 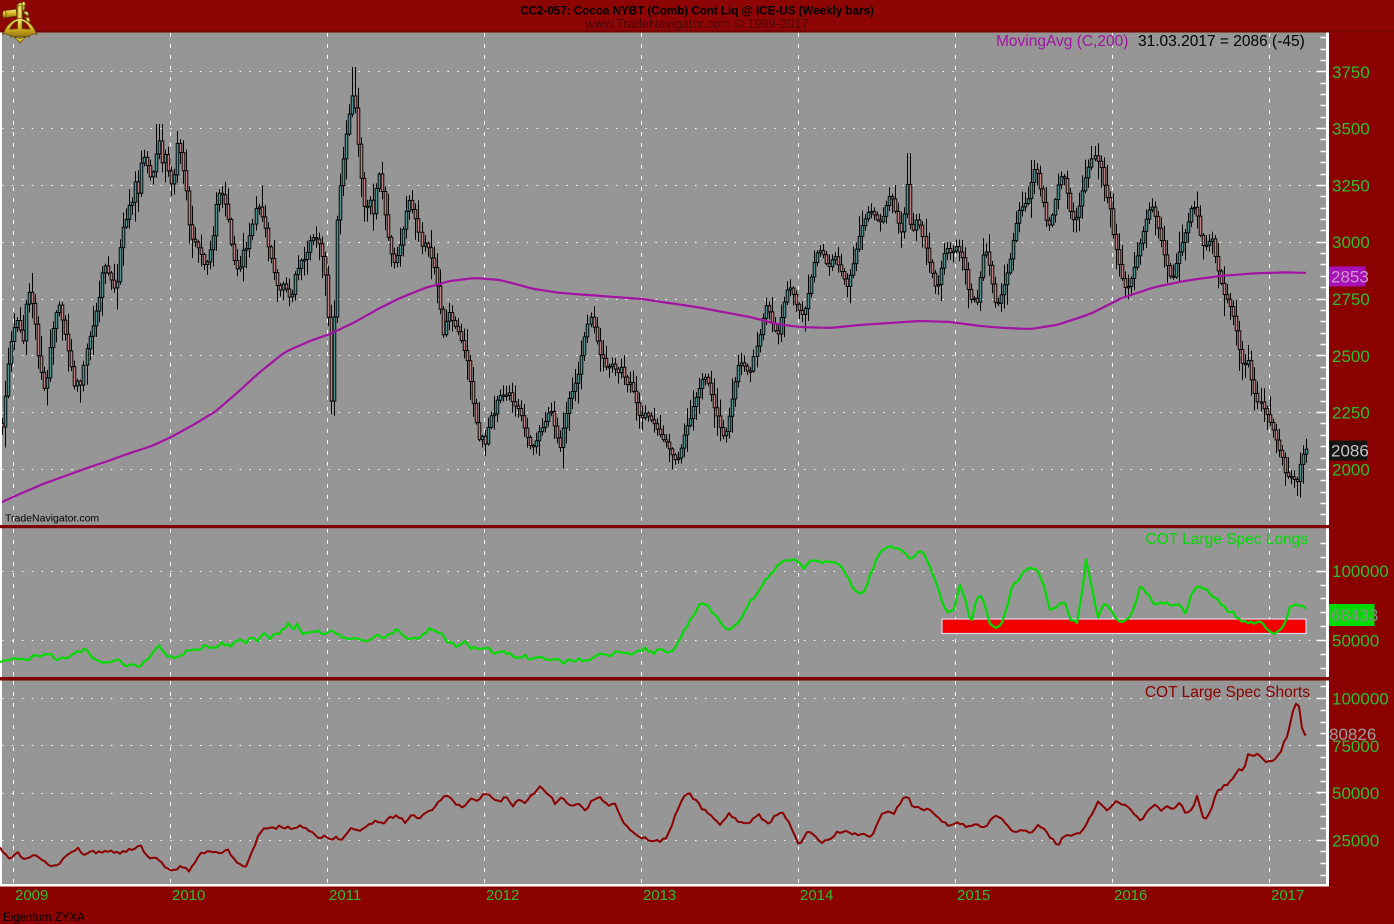 I want to click on svg-text: COT Large Spec Shorts, so click(x=1227, y=692).